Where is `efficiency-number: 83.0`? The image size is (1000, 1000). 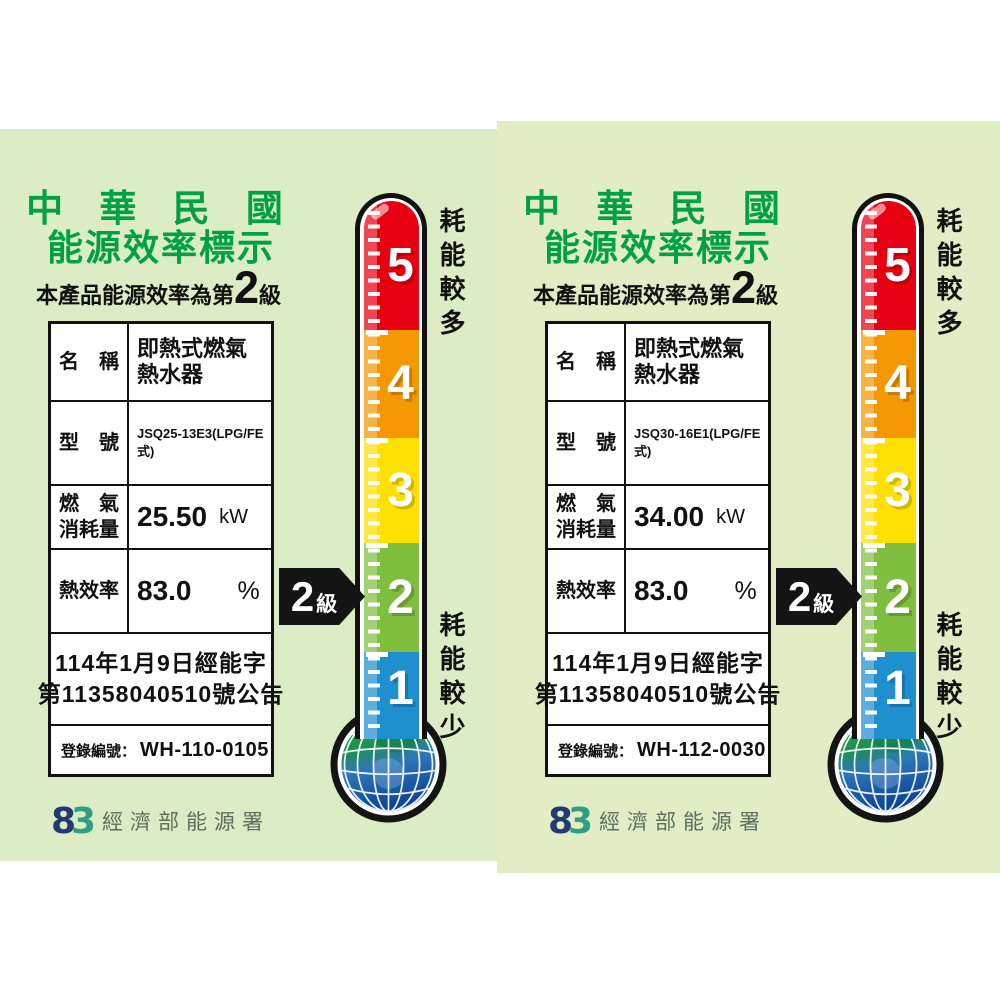
efficiency-number: 83.0 is located at coordinates (661, 590).